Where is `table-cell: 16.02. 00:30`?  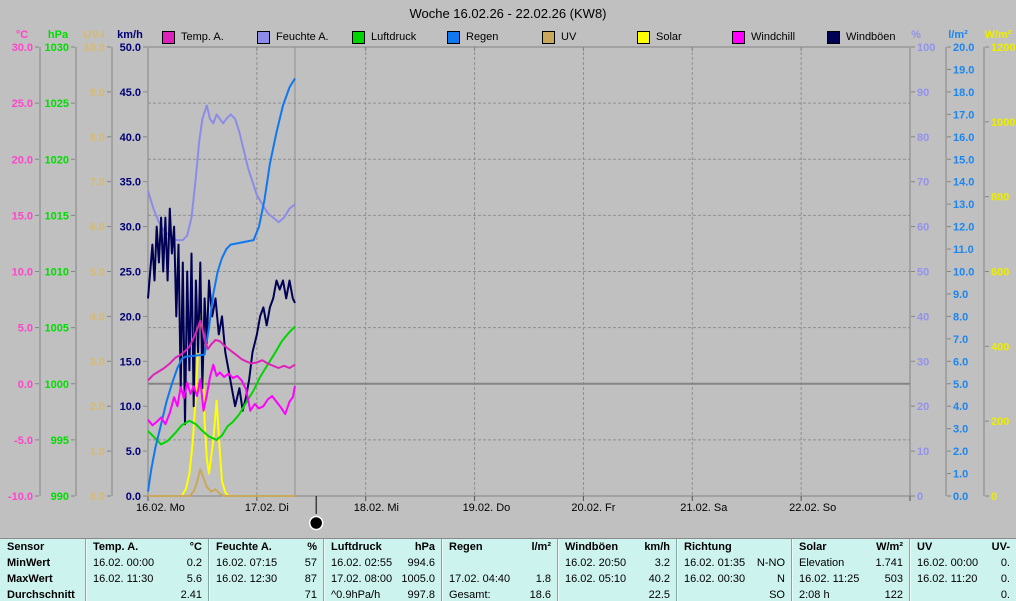
table-cell: 16.02. 00:30 is located at coordinates (715, 579).